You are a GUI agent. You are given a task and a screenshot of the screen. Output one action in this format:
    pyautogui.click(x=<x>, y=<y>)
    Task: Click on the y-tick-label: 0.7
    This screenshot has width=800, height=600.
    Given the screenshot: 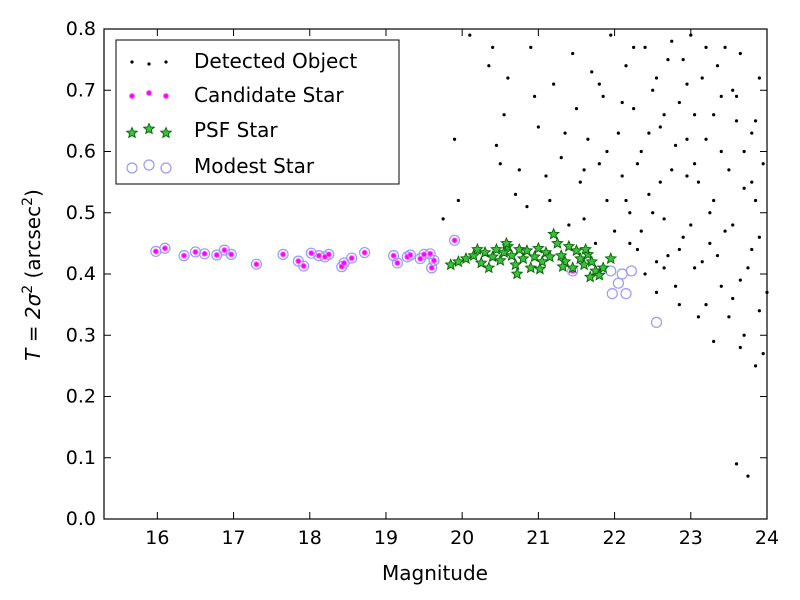 What is the action you would take?
    pyautogui.click(x=81, y=90)
    